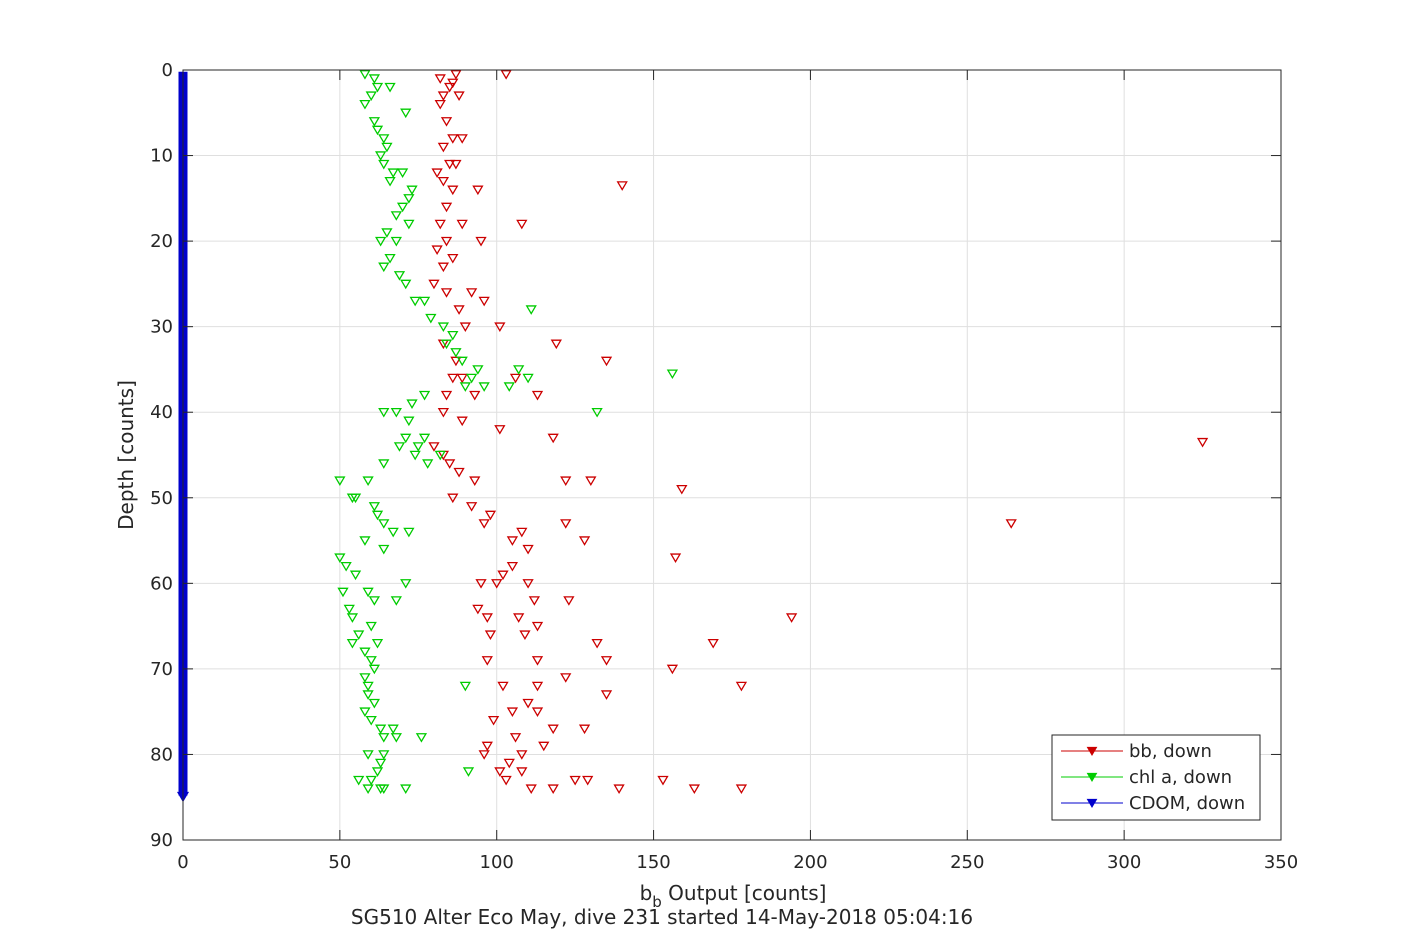 The image size is (1417, 945). Describe the element at coordinates (967, 862) in the screenshot. I see `x-tick-label: 250` at that location.